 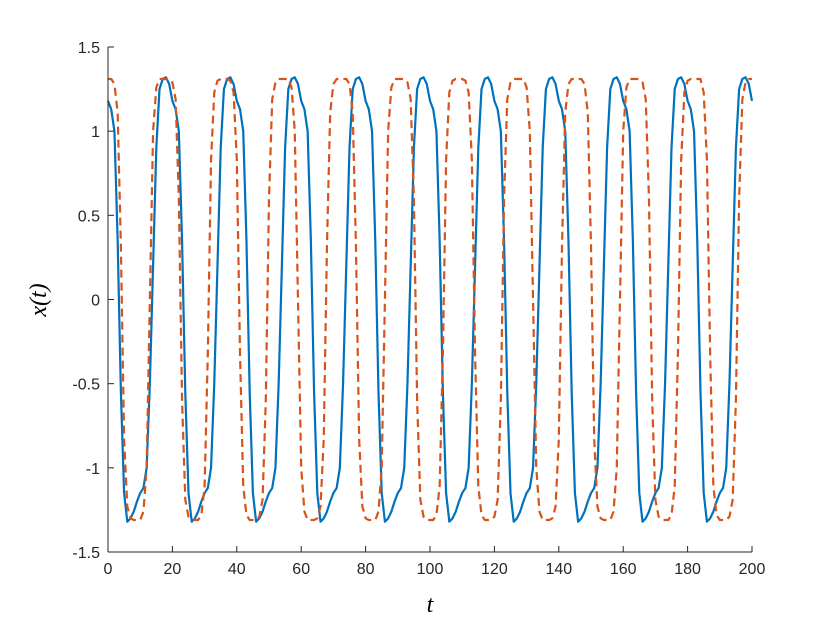 I want to click on y-tick-label: 0.5, so click(x=89, y=216).